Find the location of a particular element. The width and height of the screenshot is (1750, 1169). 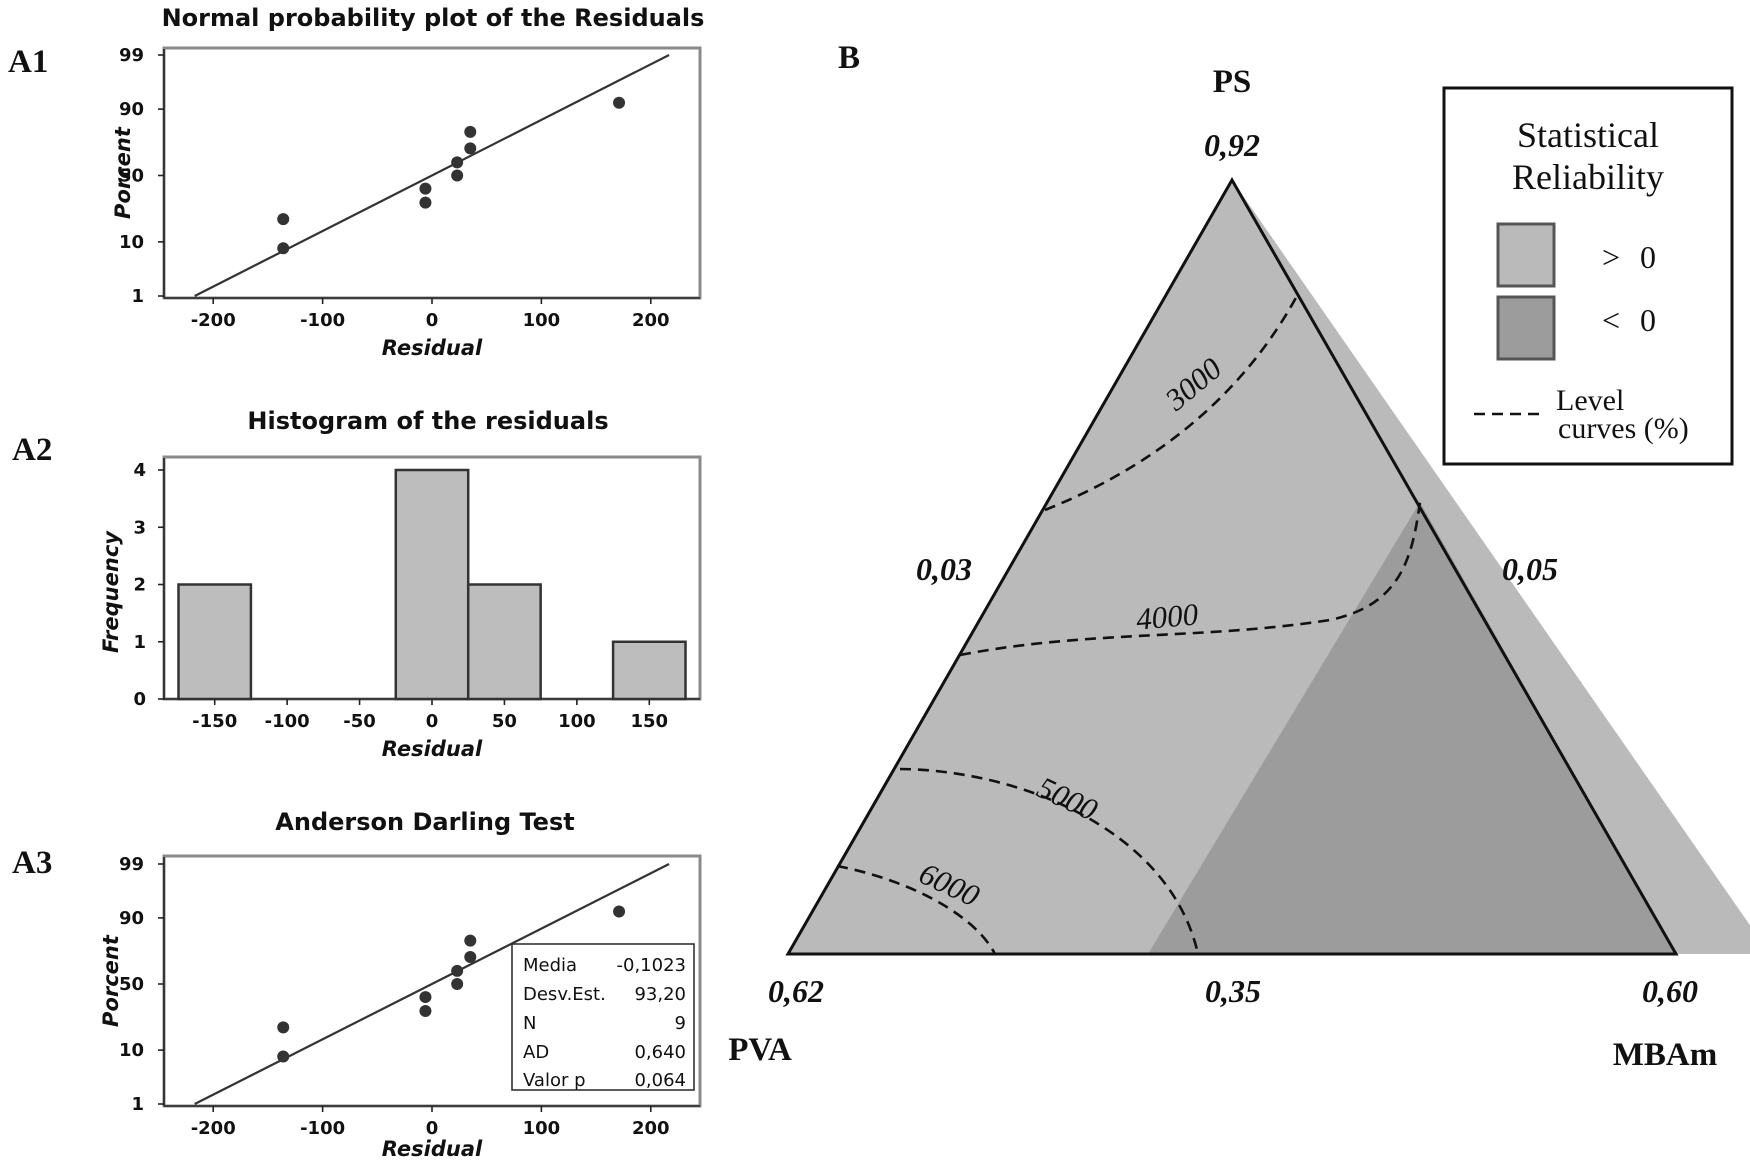

vertex-name-ps: PS is located at coordinates (1232, 82).